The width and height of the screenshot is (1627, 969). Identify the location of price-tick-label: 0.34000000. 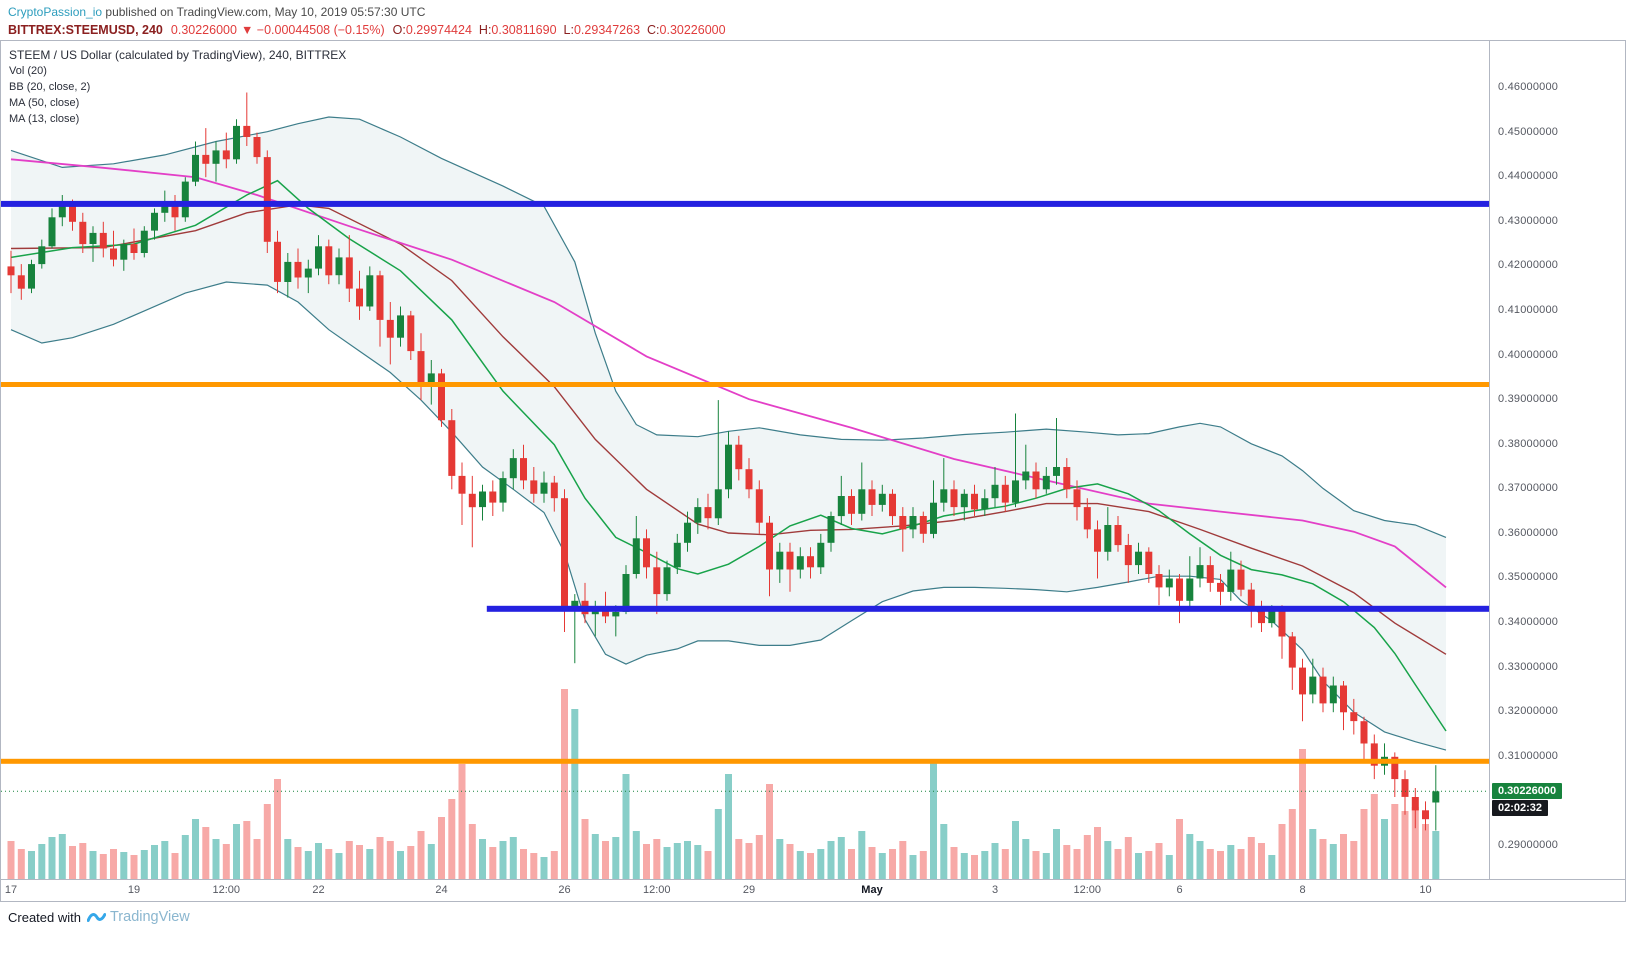
(1528, 622).